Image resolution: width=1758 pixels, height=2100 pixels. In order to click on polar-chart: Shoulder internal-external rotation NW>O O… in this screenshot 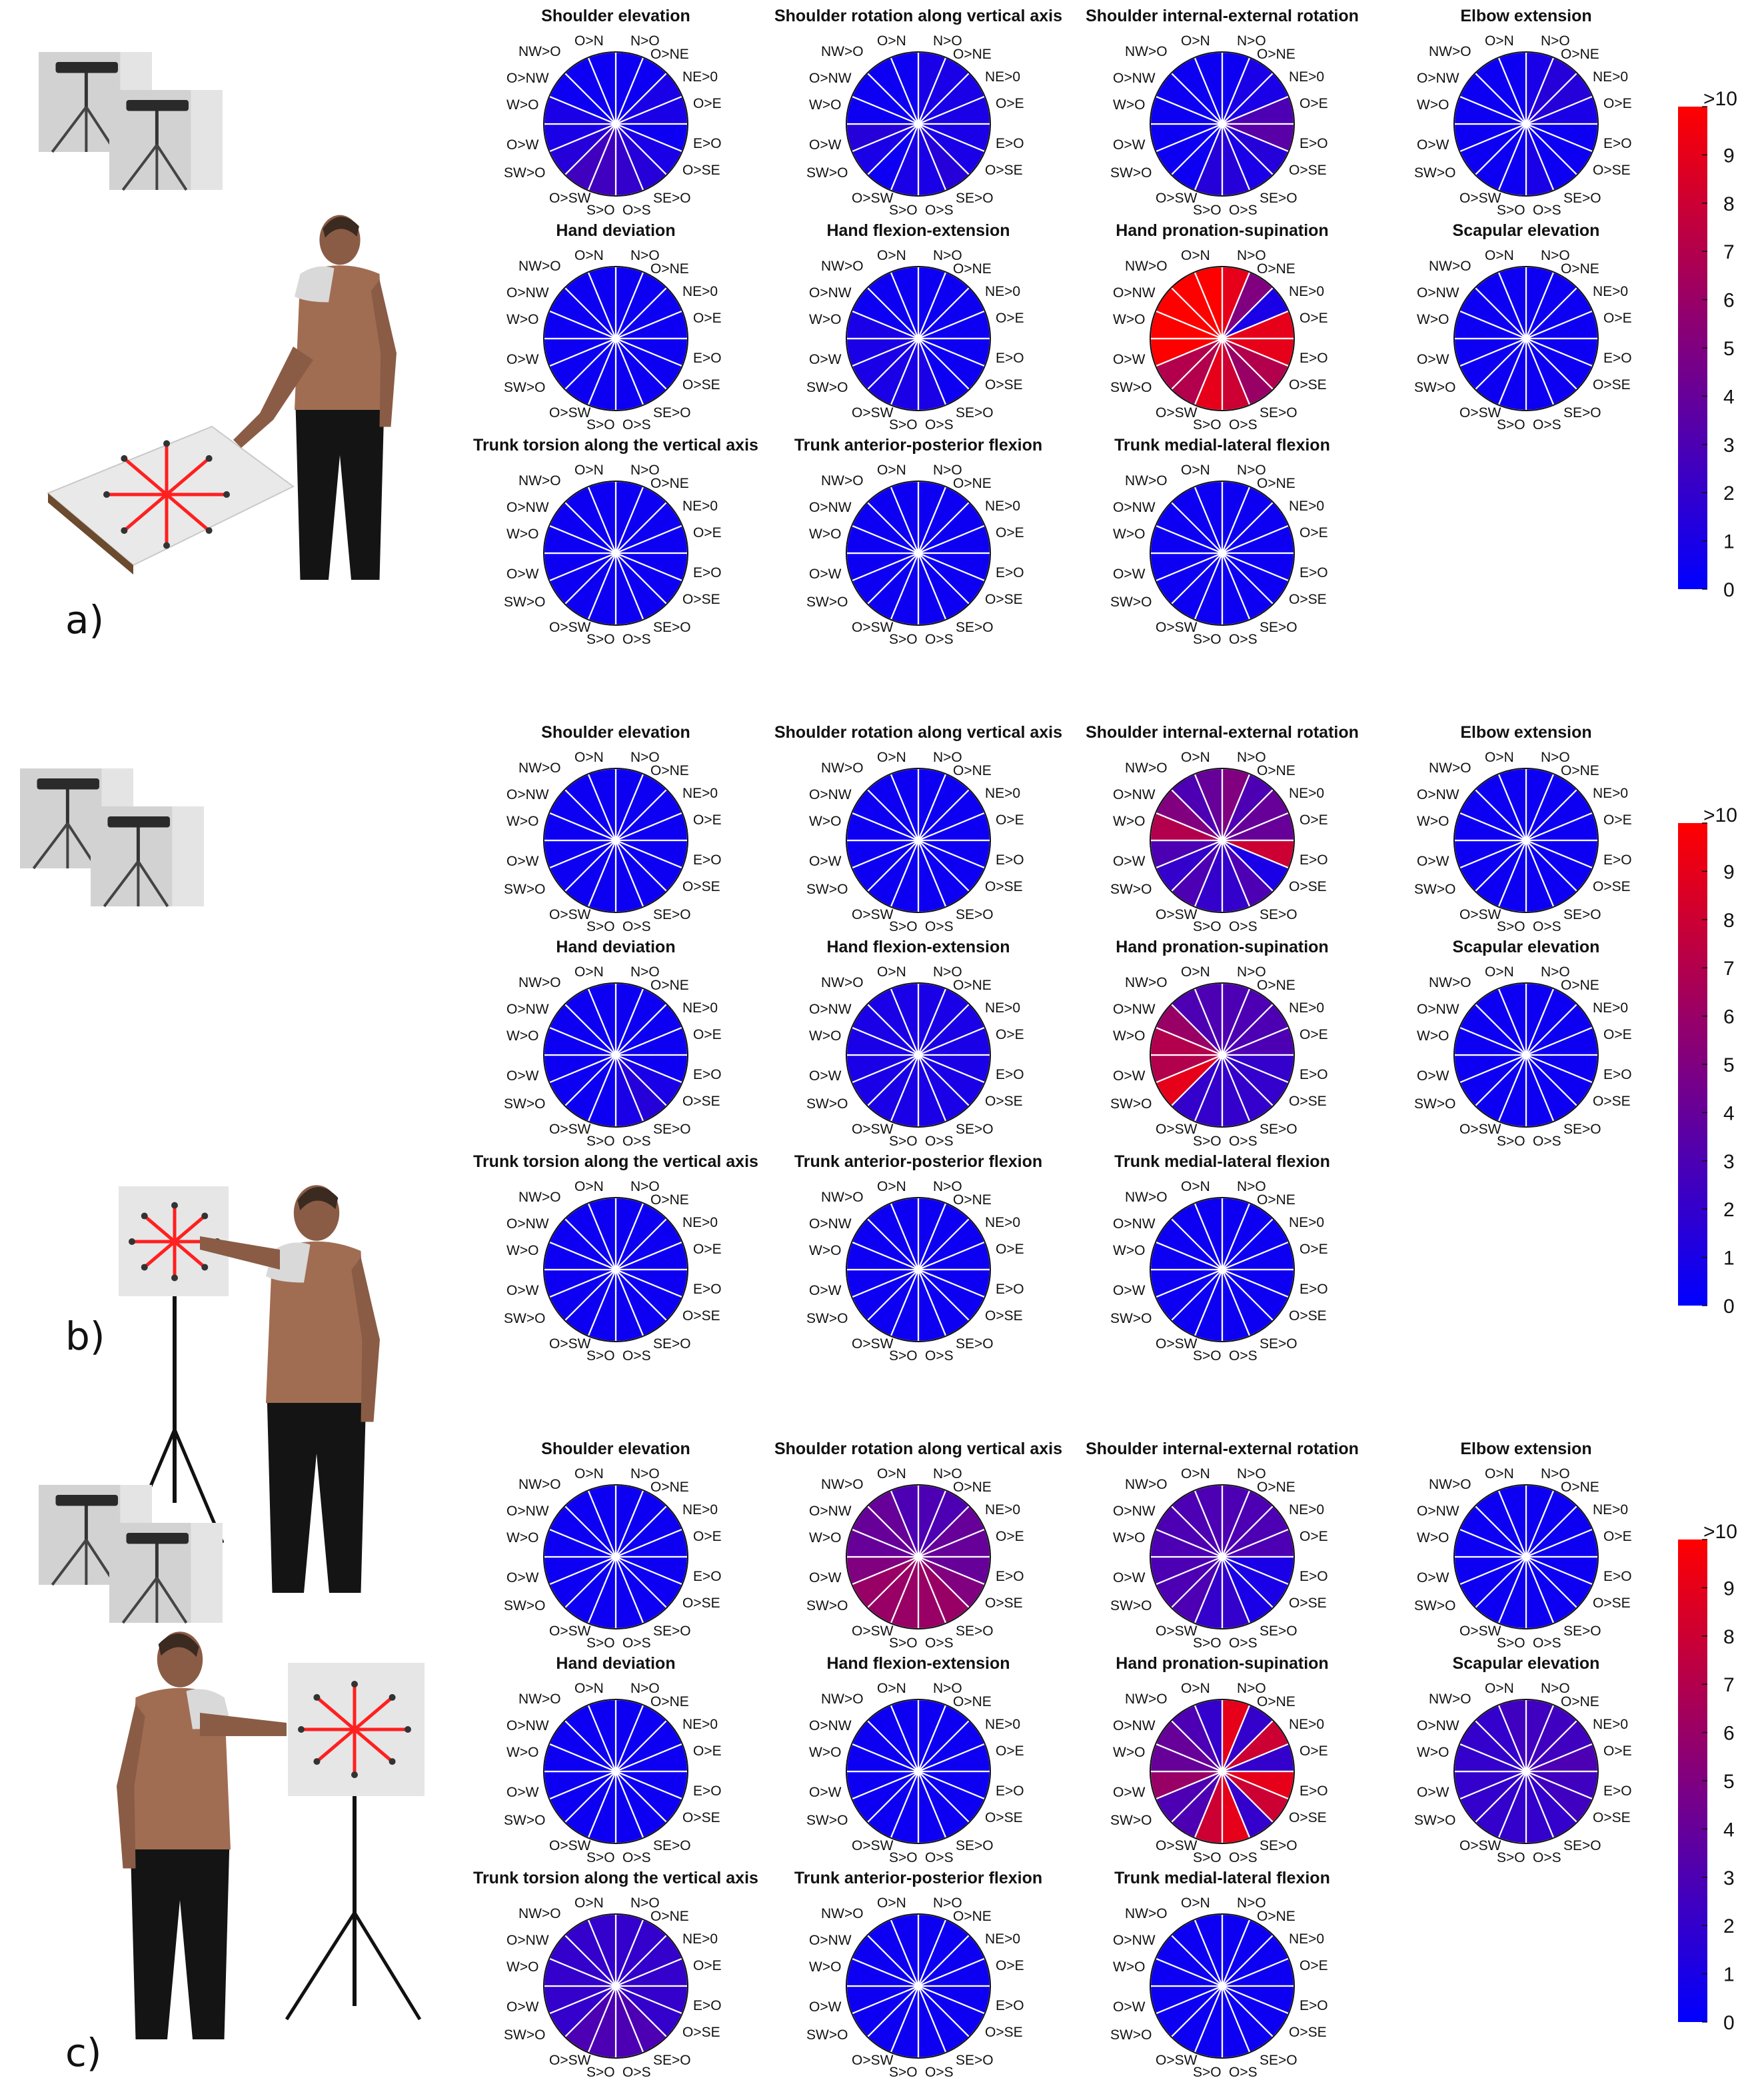, I will do `click(1222, 113)`.